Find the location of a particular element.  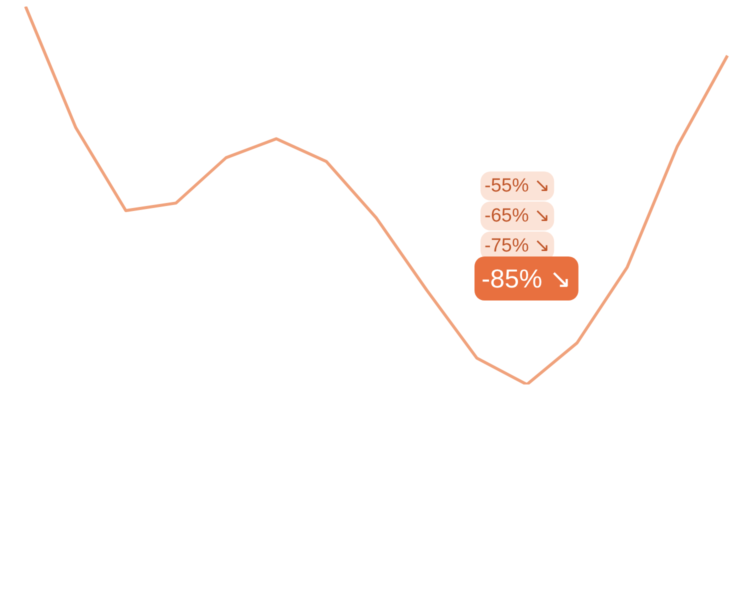

annotation: -65% ↘ is located at coordinates (517, 216).